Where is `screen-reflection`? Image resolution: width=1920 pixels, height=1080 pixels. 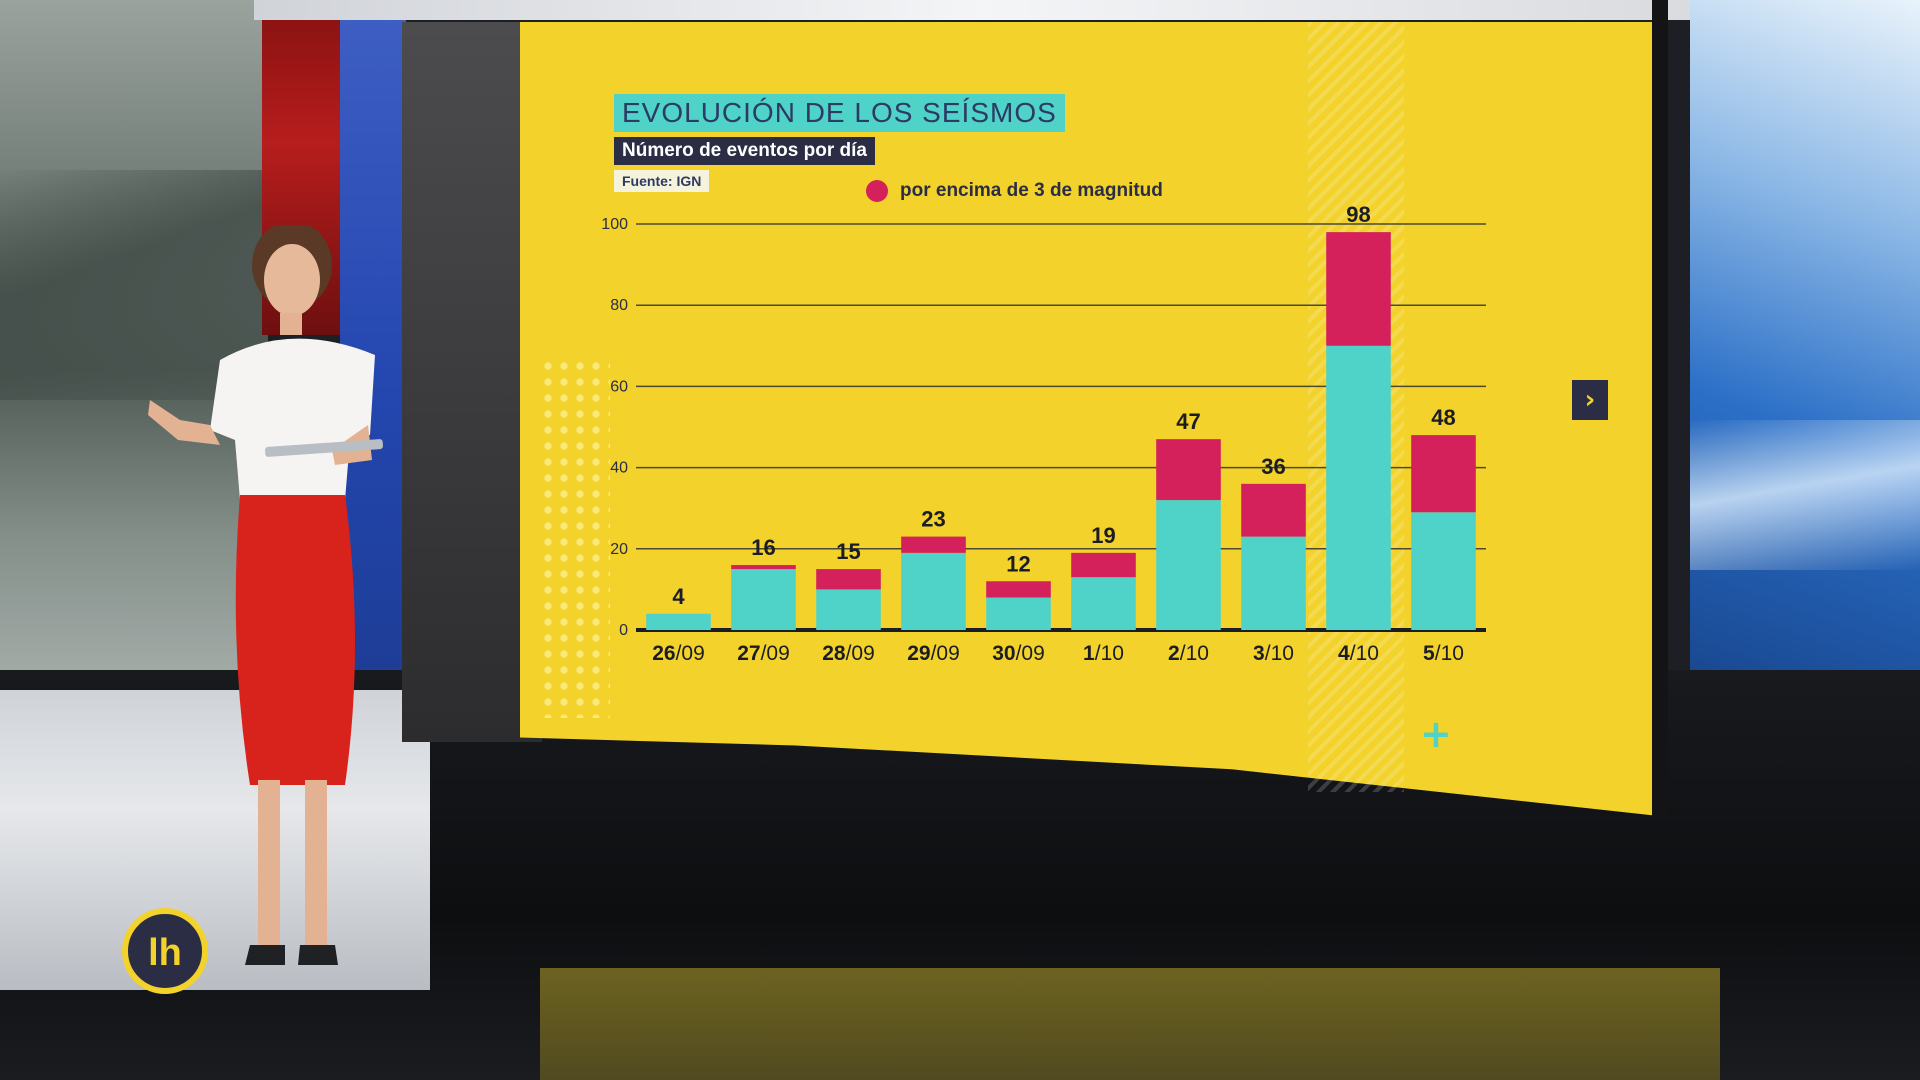
screen-reflection is located at coordinates (1130, 1024).